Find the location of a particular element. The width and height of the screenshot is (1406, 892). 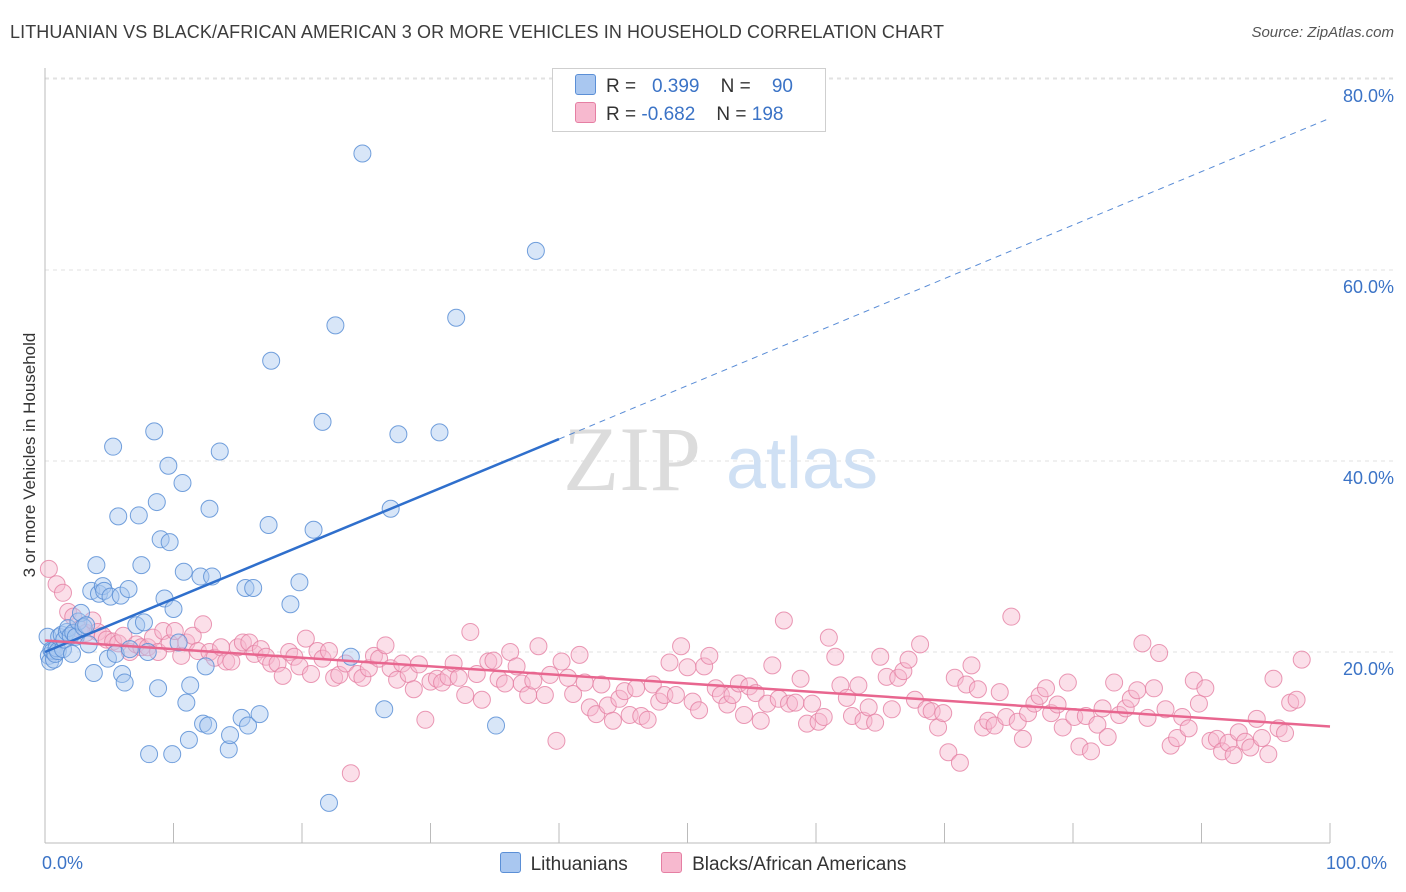

x-tick-label: 0.0% is located at coordinates (63, 863).